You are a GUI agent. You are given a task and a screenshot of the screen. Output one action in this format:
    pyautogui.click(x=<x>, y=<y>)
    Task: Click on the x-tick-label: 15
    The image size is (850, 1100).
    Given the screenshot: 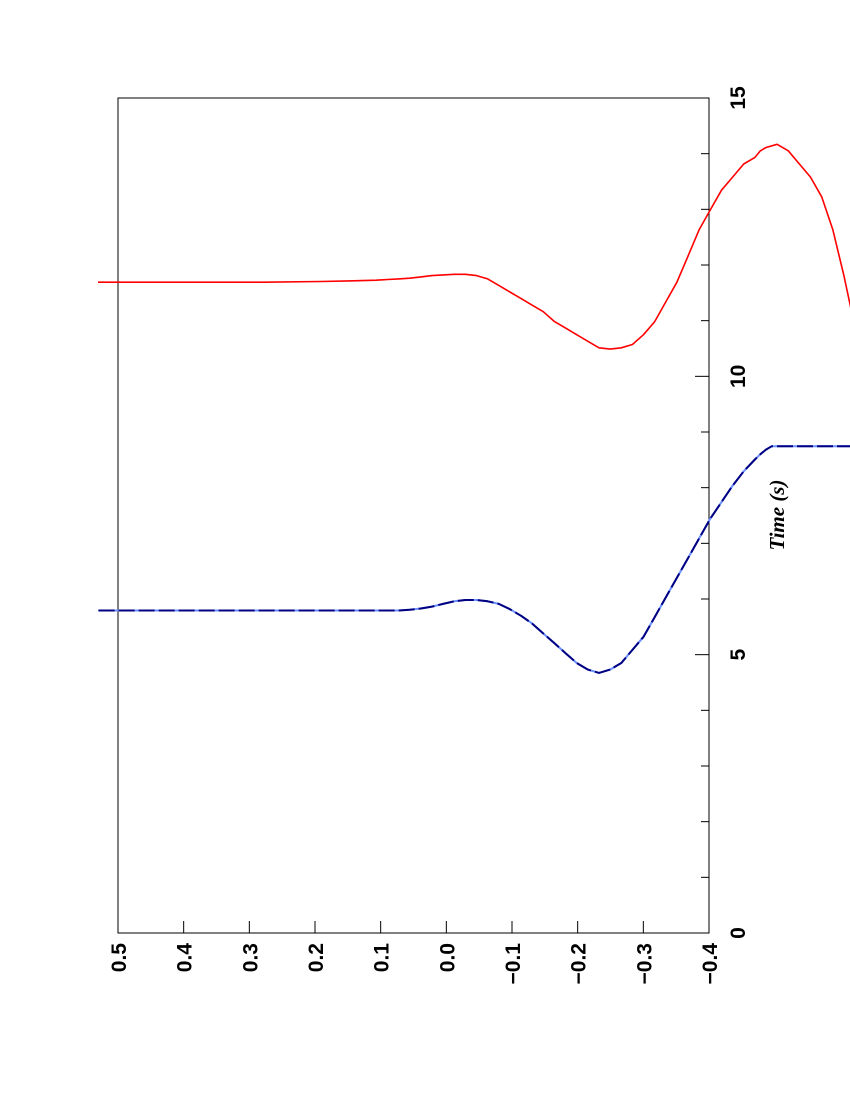 What is the action you would take?
    pyautogui.click(x=738, y=98)
    